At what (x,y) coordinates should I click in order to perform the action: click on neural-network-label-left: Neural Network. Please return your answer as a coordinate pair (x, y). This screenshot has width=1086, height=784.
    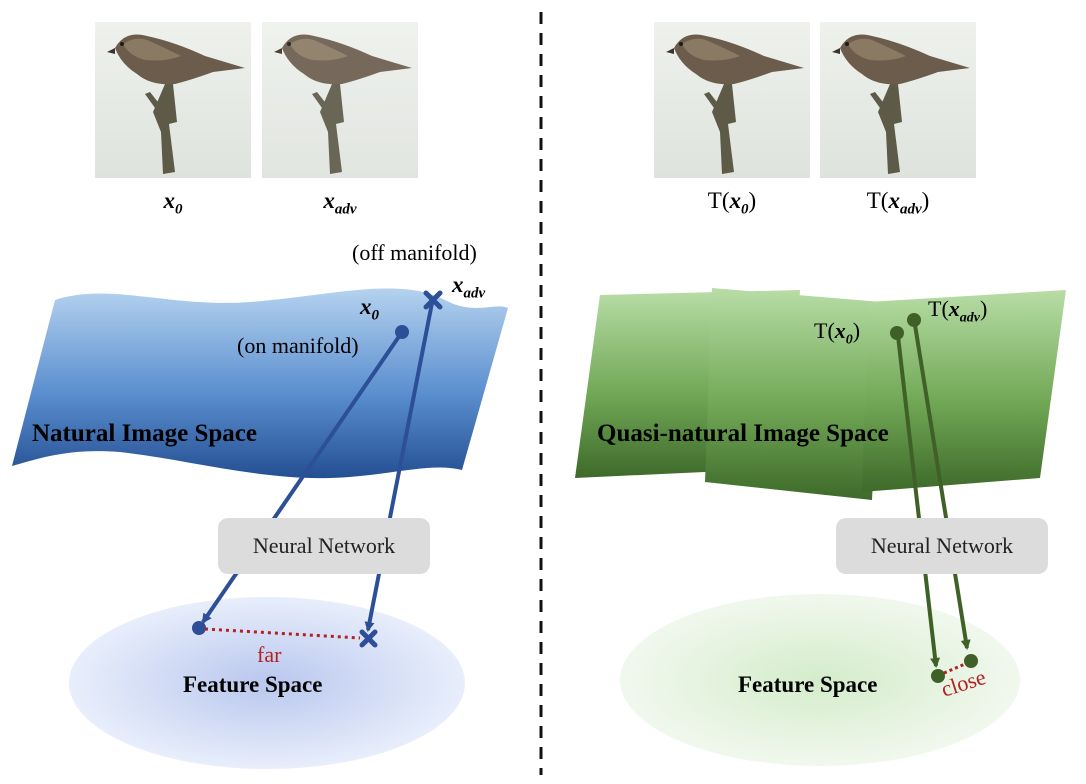
    Looking at the image, I should click on (324, 545).